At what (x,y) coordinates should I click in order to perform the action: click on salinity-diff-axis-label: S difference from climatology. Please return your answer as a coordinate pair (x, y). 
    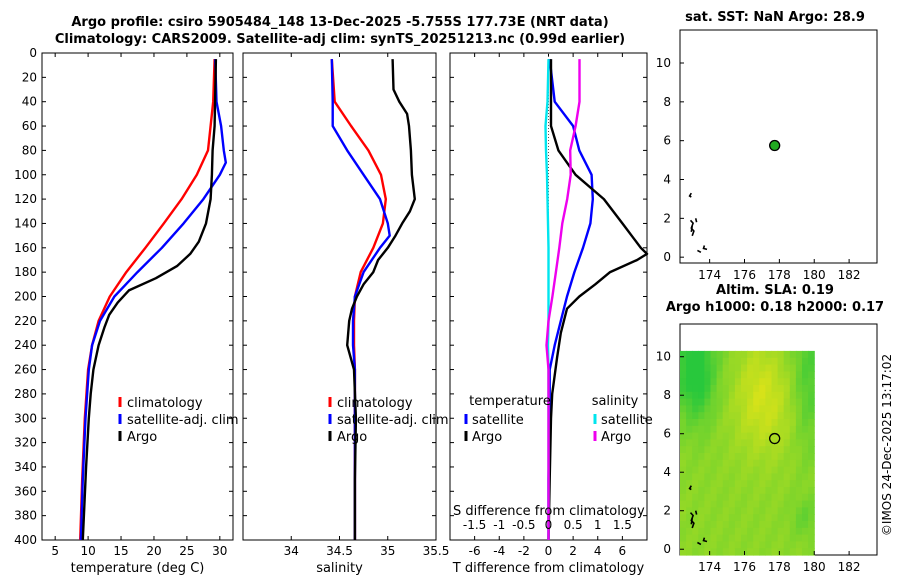
    Looking at the image, I should click on (549, 511).